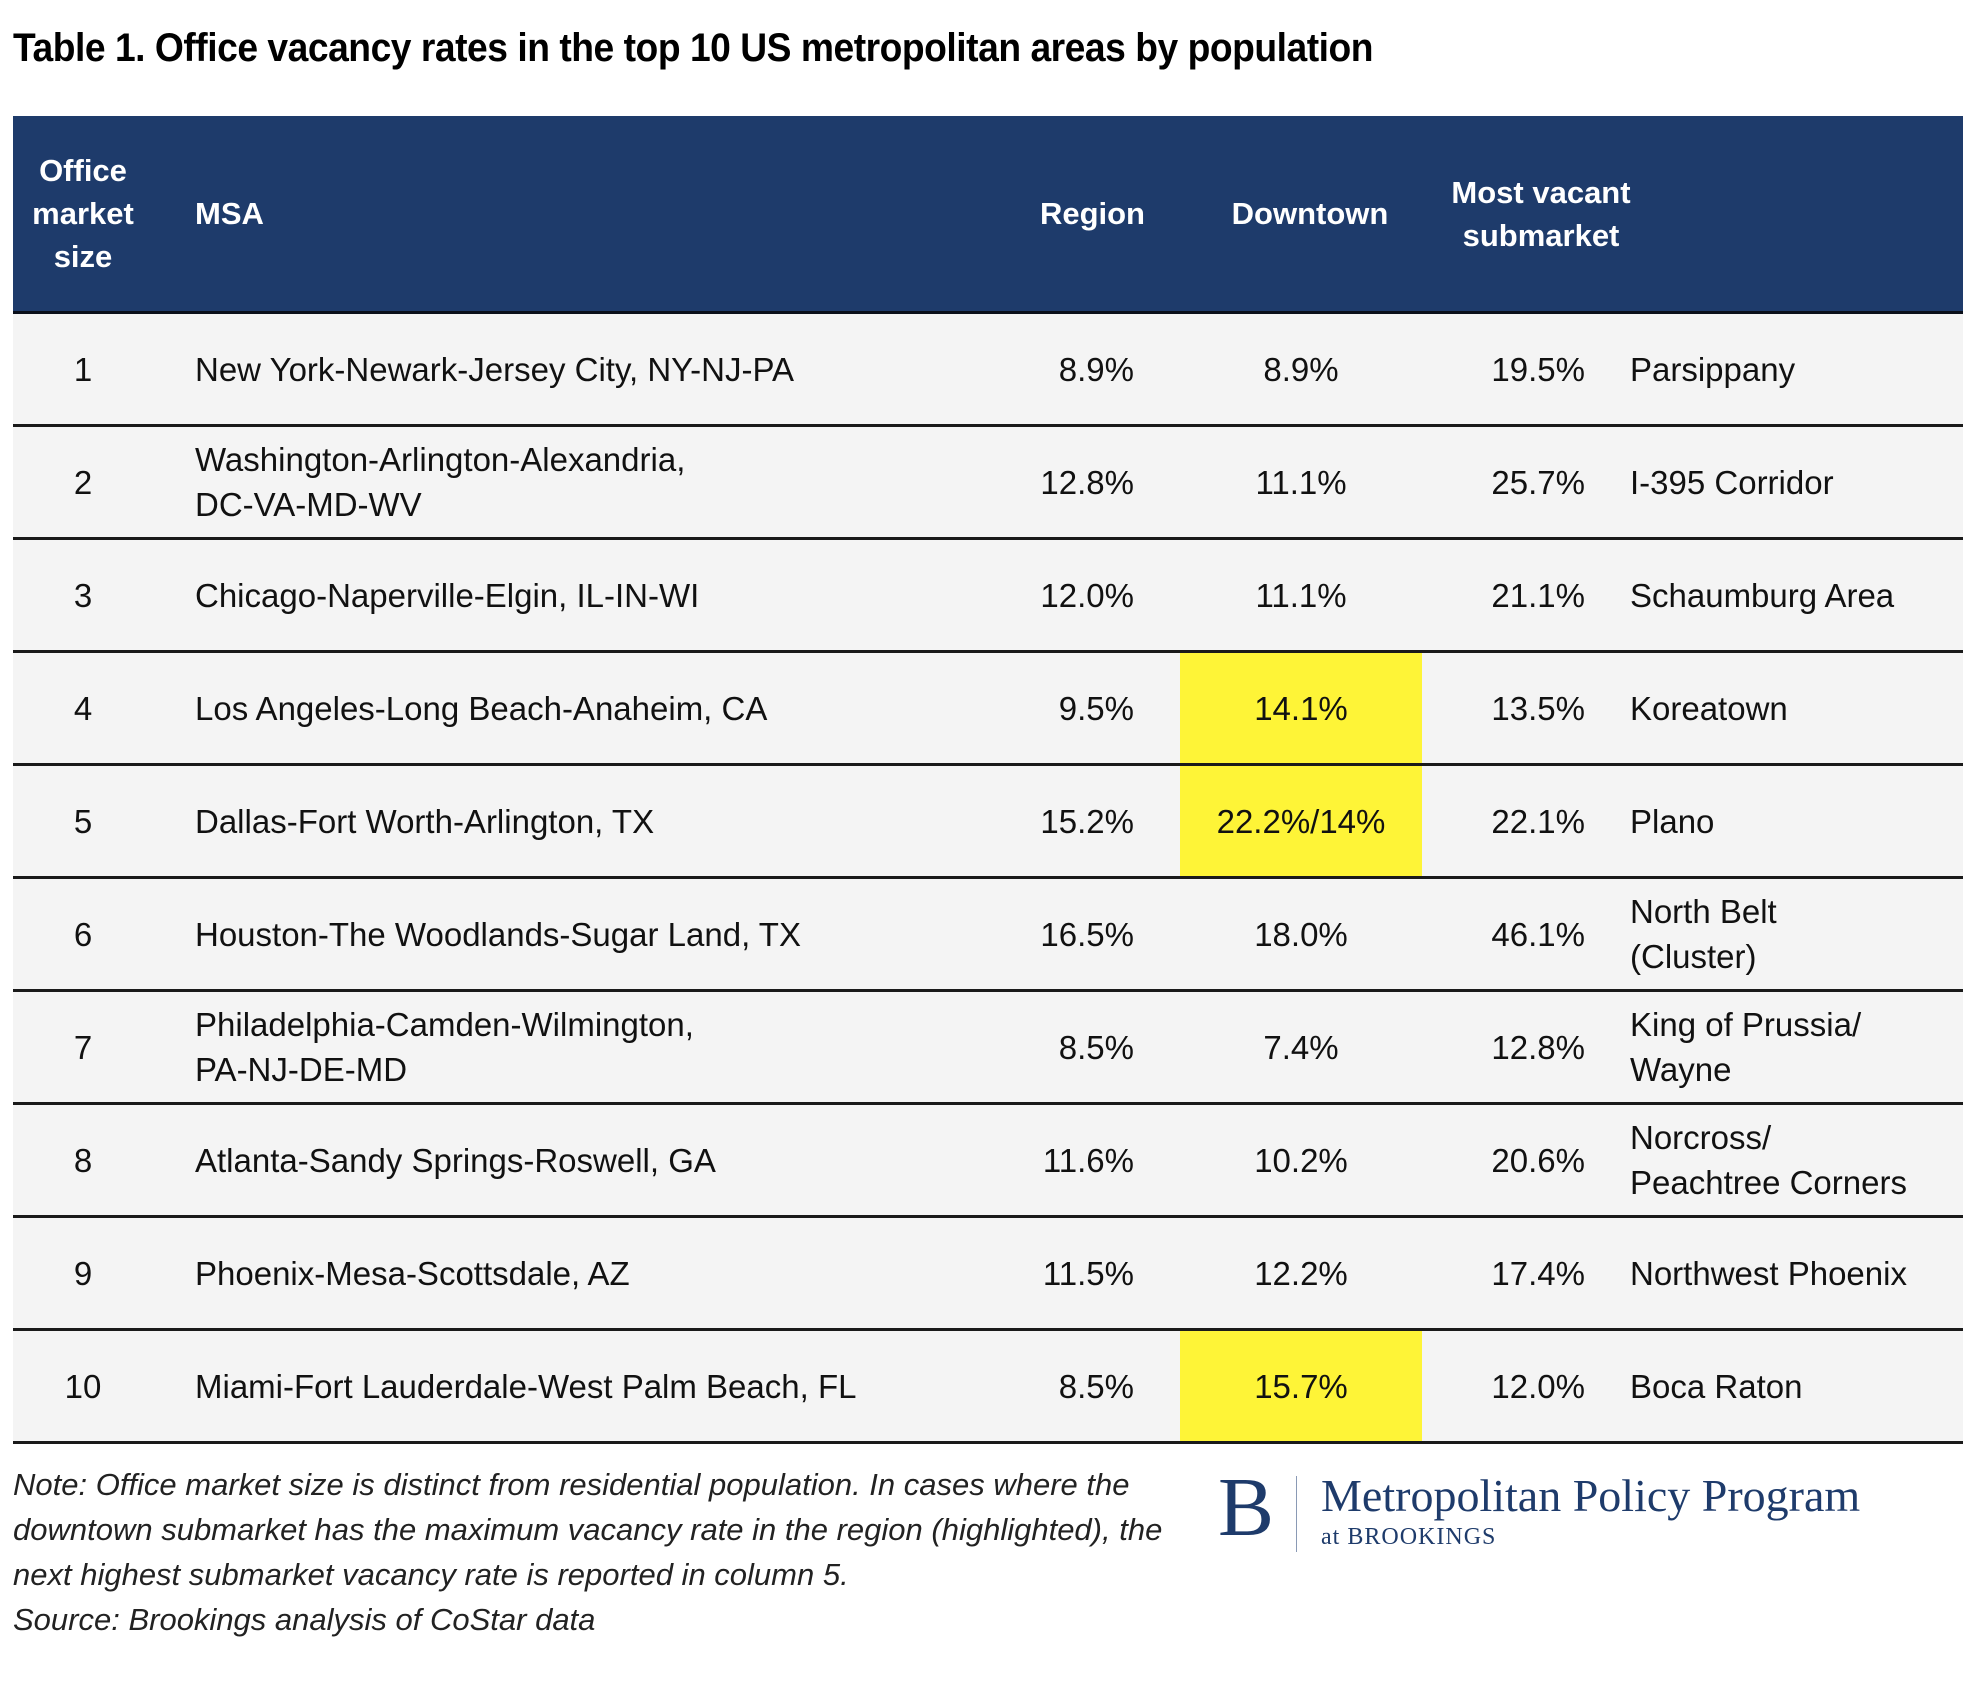 Image resolution: width=1973 pixels, height=1707 pixels. Describe the element at coordinates (447, 595) in the screenshot. I see `cell-msa-text: Chicago-Naperville-Elgin, IL-IN-WI` at that location.